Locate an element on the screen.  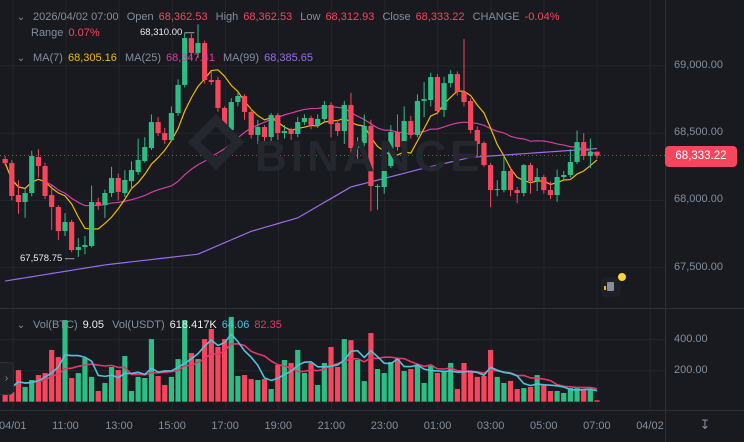
time-tick-label: 01:00 is located at coordinates (437, 426).